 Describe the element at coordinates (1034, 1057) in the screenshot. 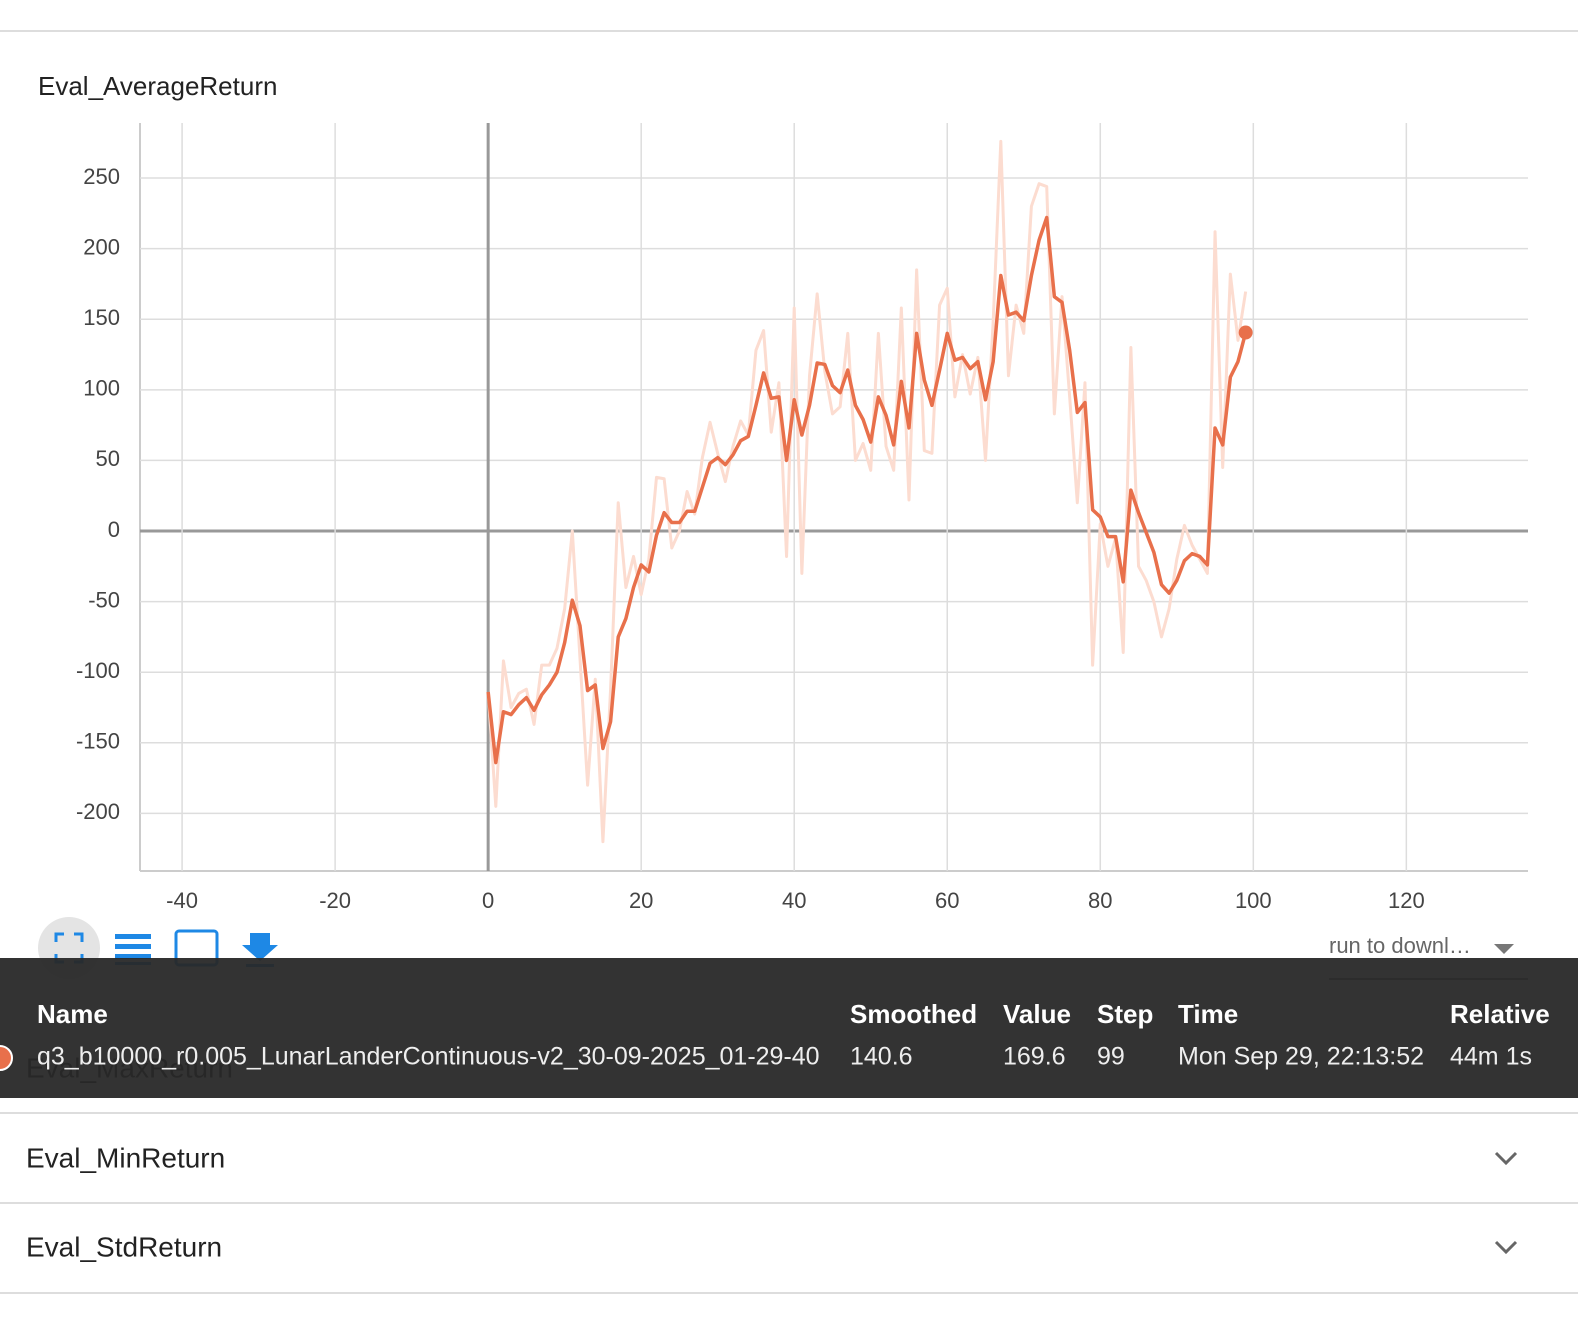

I see `raw-value: 169.6` at that location.